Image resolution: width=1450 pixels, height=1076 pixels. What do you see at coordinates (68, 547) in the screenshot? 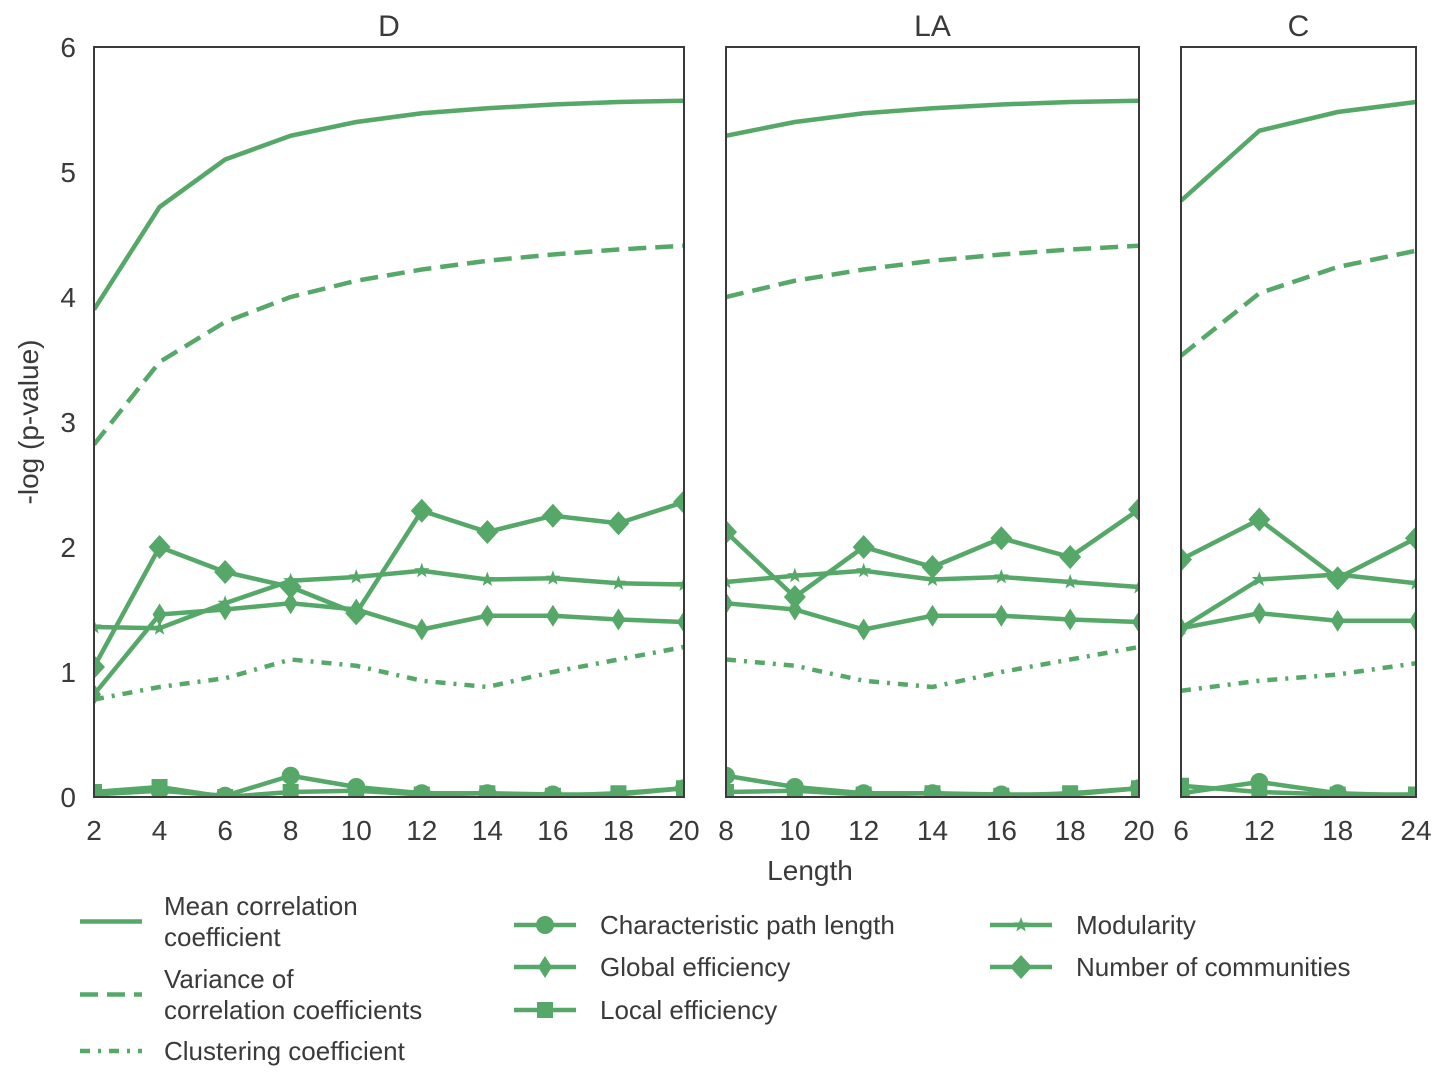
I see `y-tick-label: 2` at bounding box center [68, 547].